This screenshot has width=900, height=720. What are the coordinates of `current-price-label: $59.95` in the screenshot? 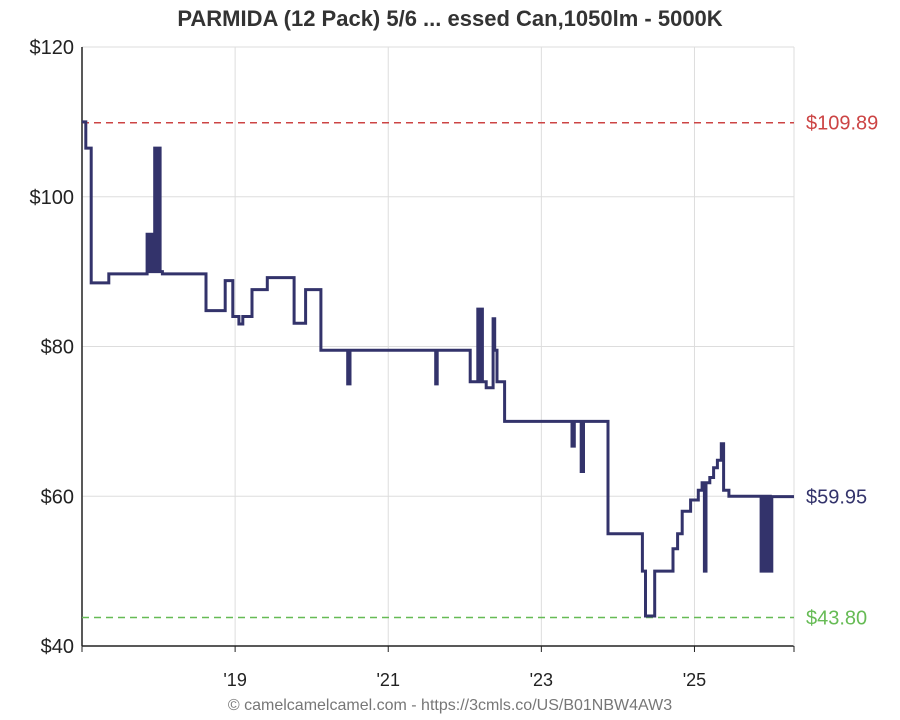 It's located at (836, 498).